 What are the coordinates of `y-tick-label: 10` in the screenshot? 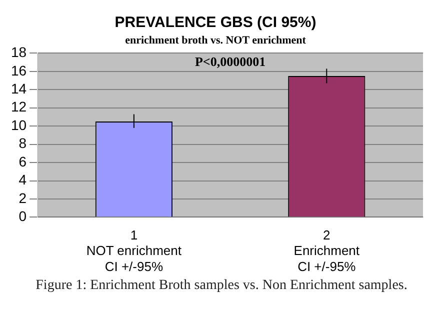 It's located at (18, 124).